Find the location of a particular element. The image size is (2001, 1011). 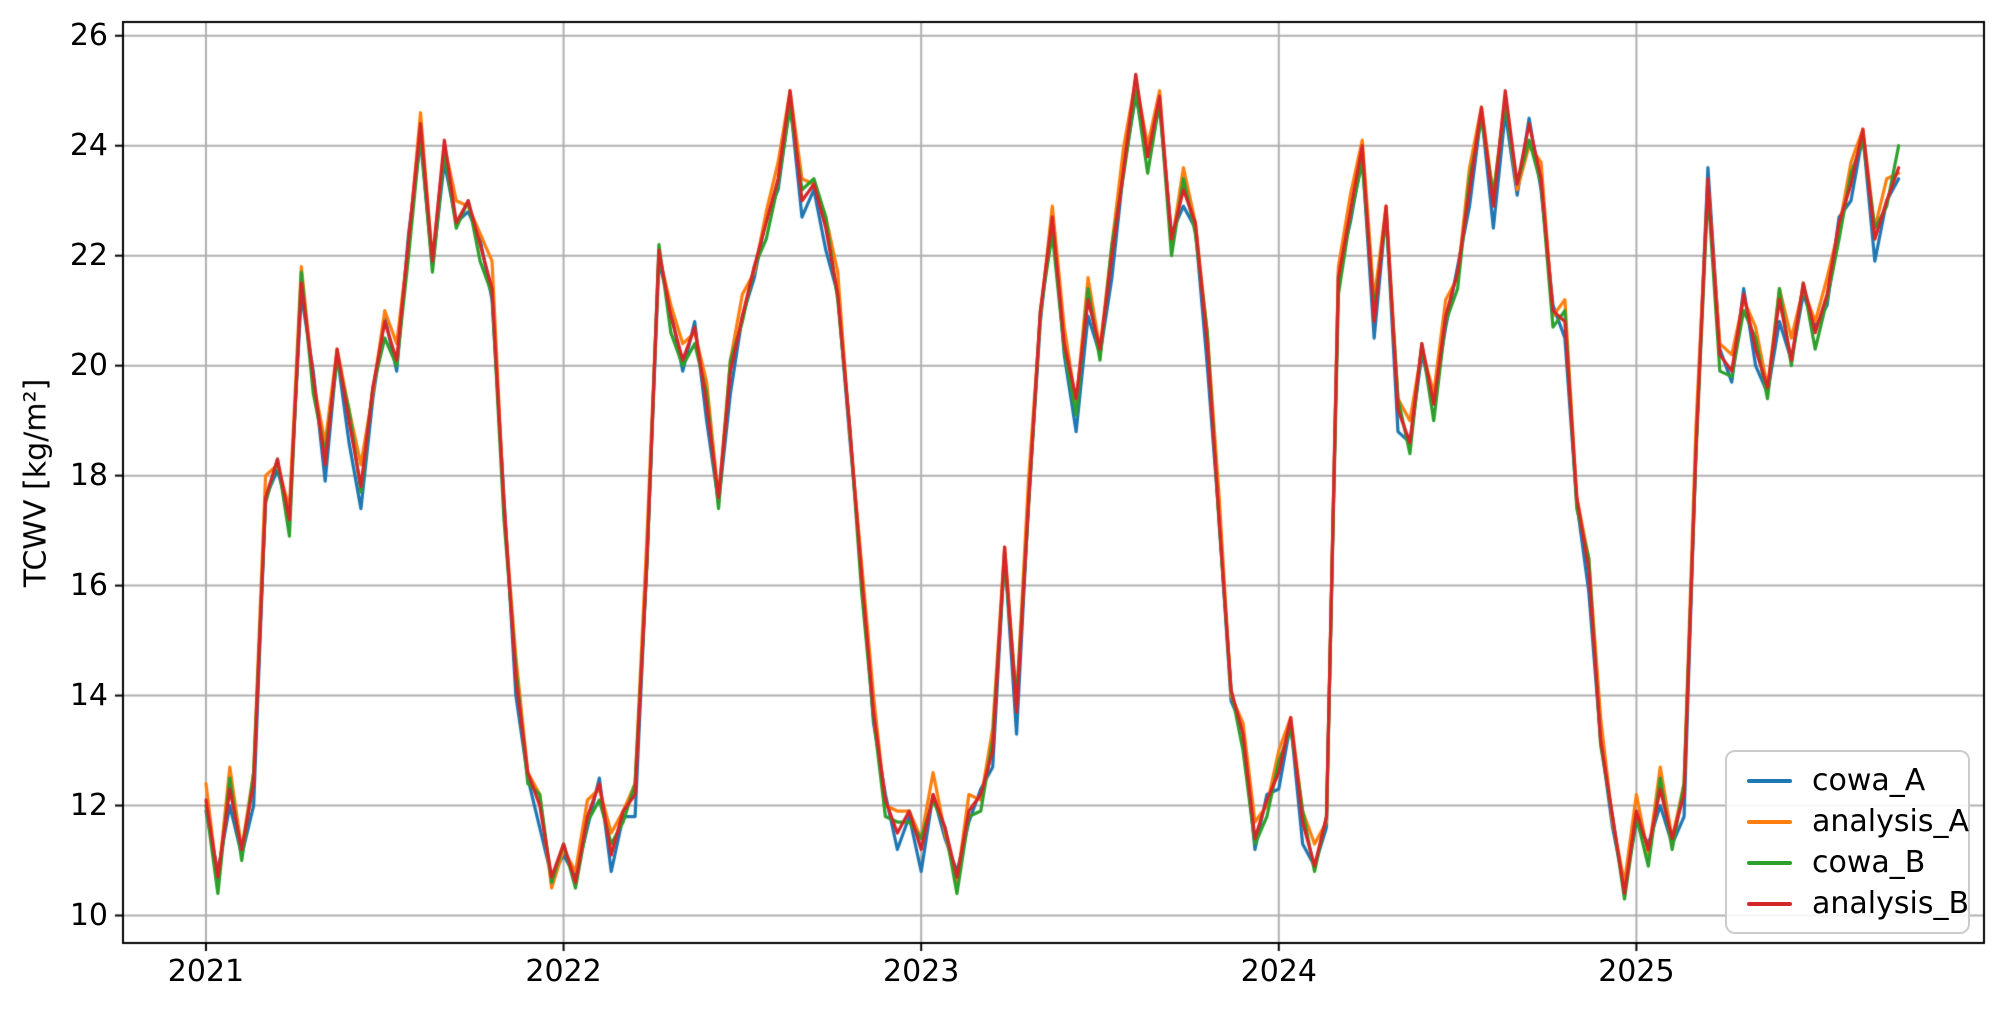

legend-label: analysis_B is located at coordinates (1891, 903).